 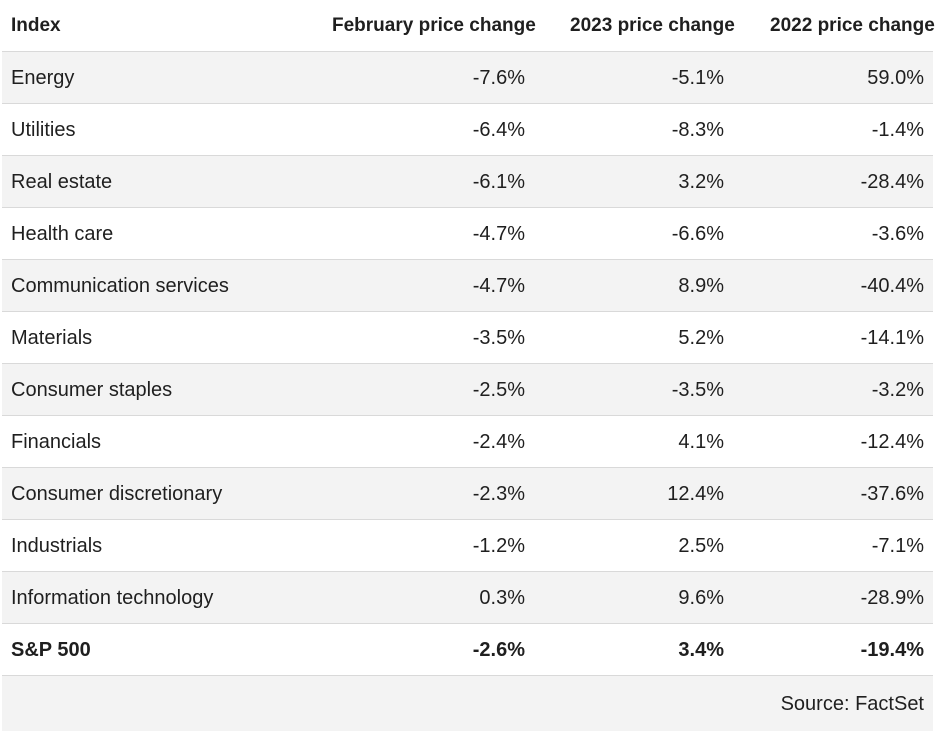 I want to click on cell-2022-price-change: -3.6%, so click(x=897, y=233).